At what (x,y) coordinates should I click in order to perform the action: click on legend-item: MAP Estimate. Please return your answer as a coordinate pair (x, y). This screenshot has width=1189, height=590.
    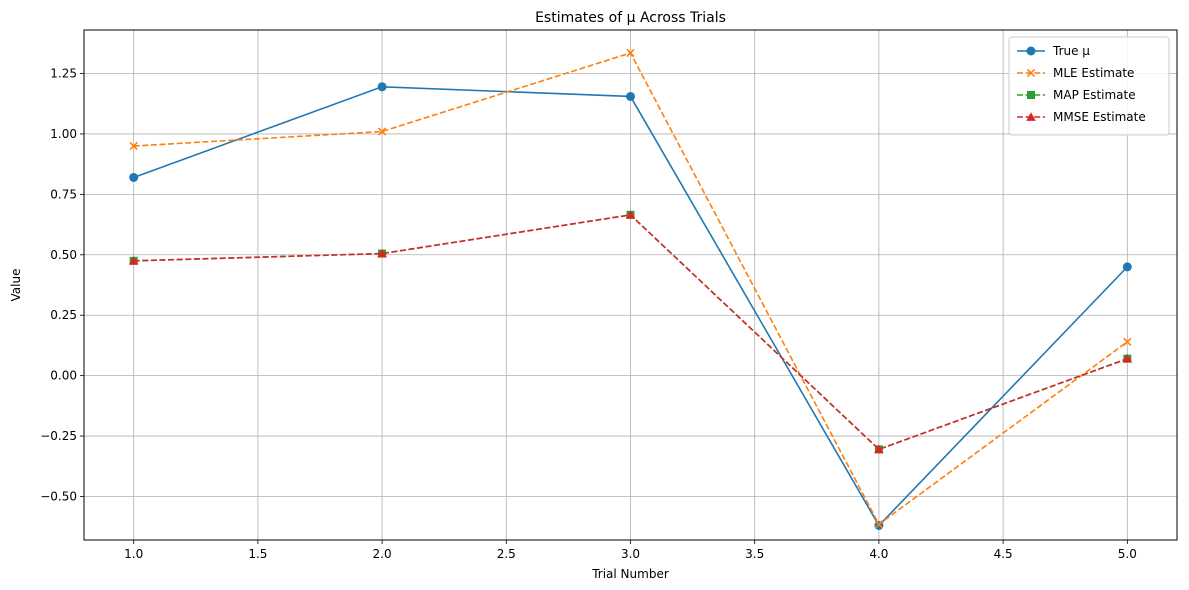
    Looking at the image, I should click on (1076, 95).